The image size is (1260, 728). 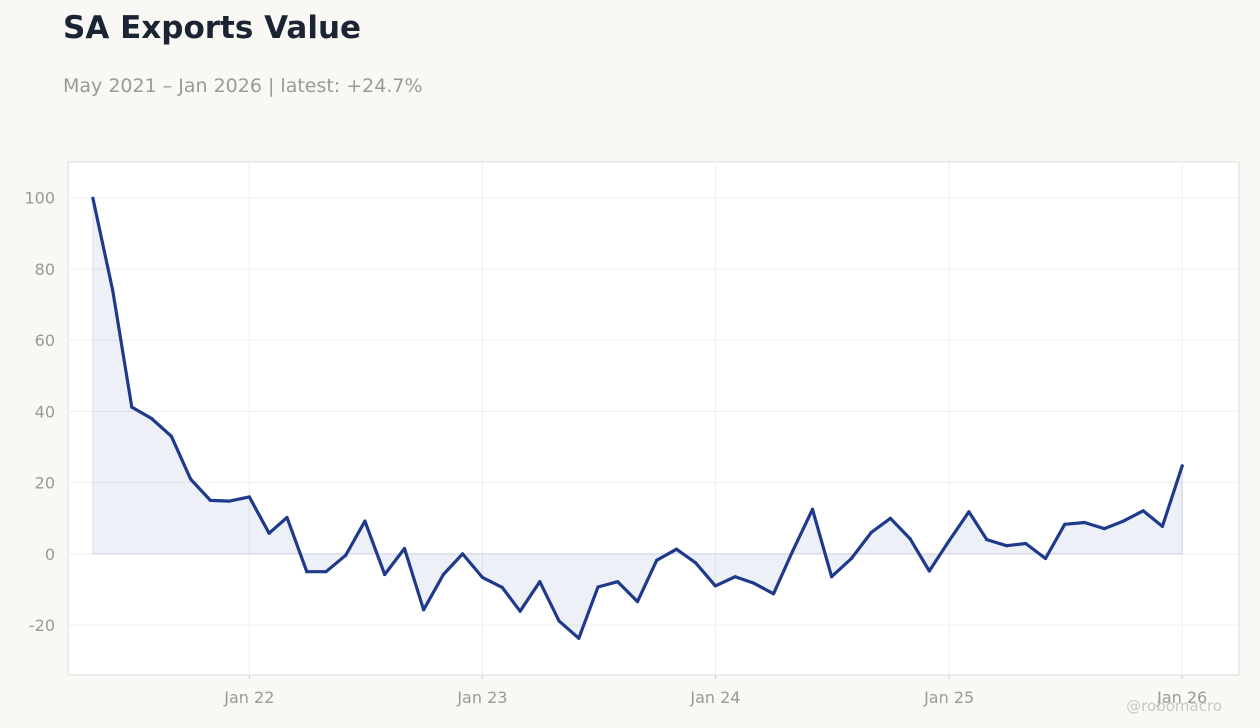 What do you see at coordinates (45, 411) in the screenshot?
I see `y-tick-label: 40` at bounding box center [45, 411].